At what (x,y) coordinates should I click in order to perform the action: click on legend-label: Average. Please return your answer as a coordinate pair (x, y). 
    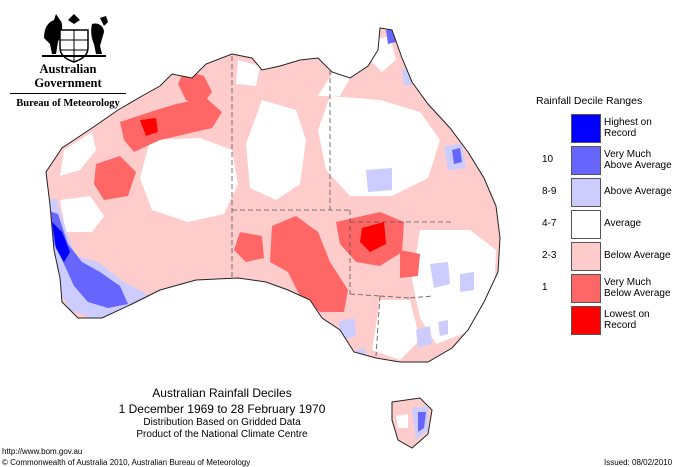
    Looking at the image, I should click on (623, 223).